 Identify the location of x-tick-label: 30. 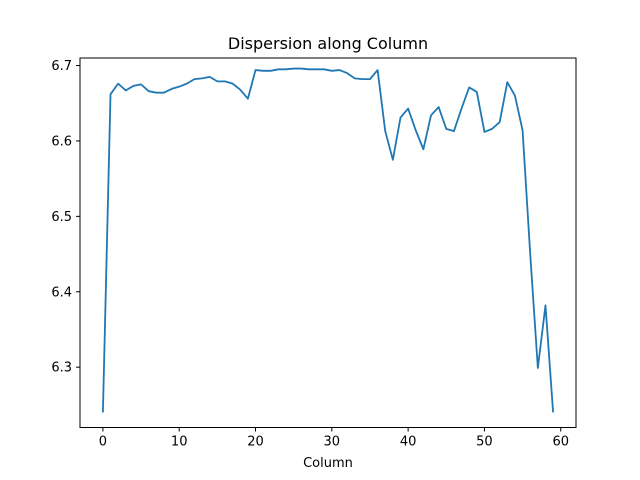
(332, 442).